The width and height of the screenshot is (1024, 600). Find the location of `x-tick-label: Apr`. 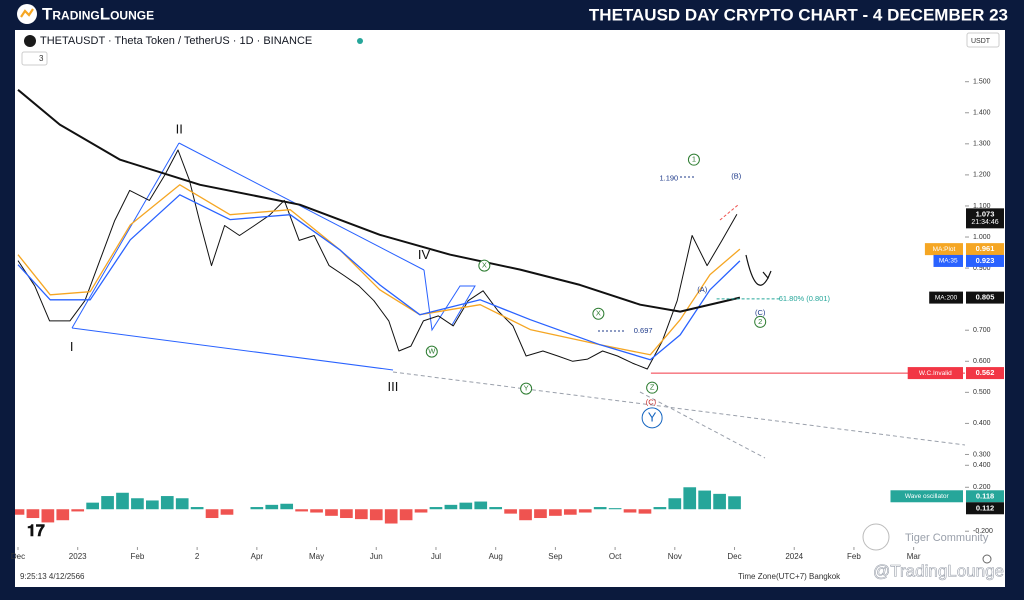

x-tick-label: Apr is located at coordinates (257, 556).